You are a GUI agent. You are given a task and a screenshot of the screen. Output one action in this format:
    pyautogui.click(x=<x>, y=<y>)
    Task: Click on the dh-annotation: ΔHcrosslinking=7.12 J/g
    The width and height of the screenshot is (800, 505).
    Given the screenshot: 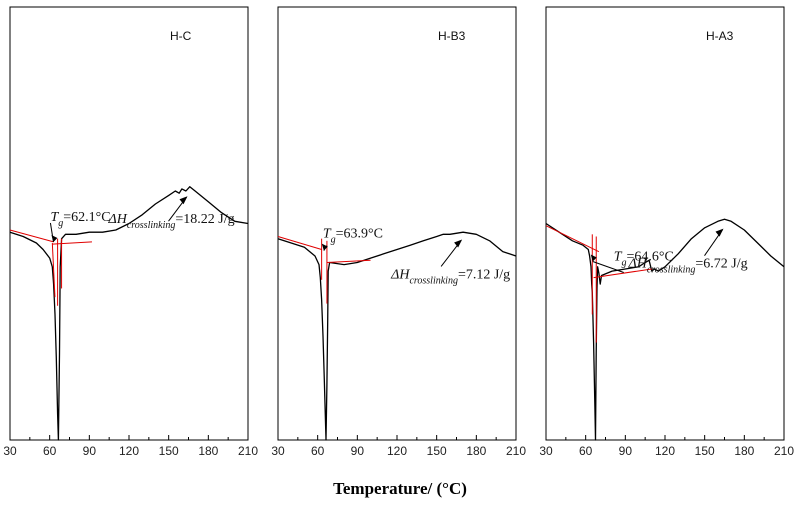 What is the action you would take?
    pyautogui.click(x=450, y=276)
    